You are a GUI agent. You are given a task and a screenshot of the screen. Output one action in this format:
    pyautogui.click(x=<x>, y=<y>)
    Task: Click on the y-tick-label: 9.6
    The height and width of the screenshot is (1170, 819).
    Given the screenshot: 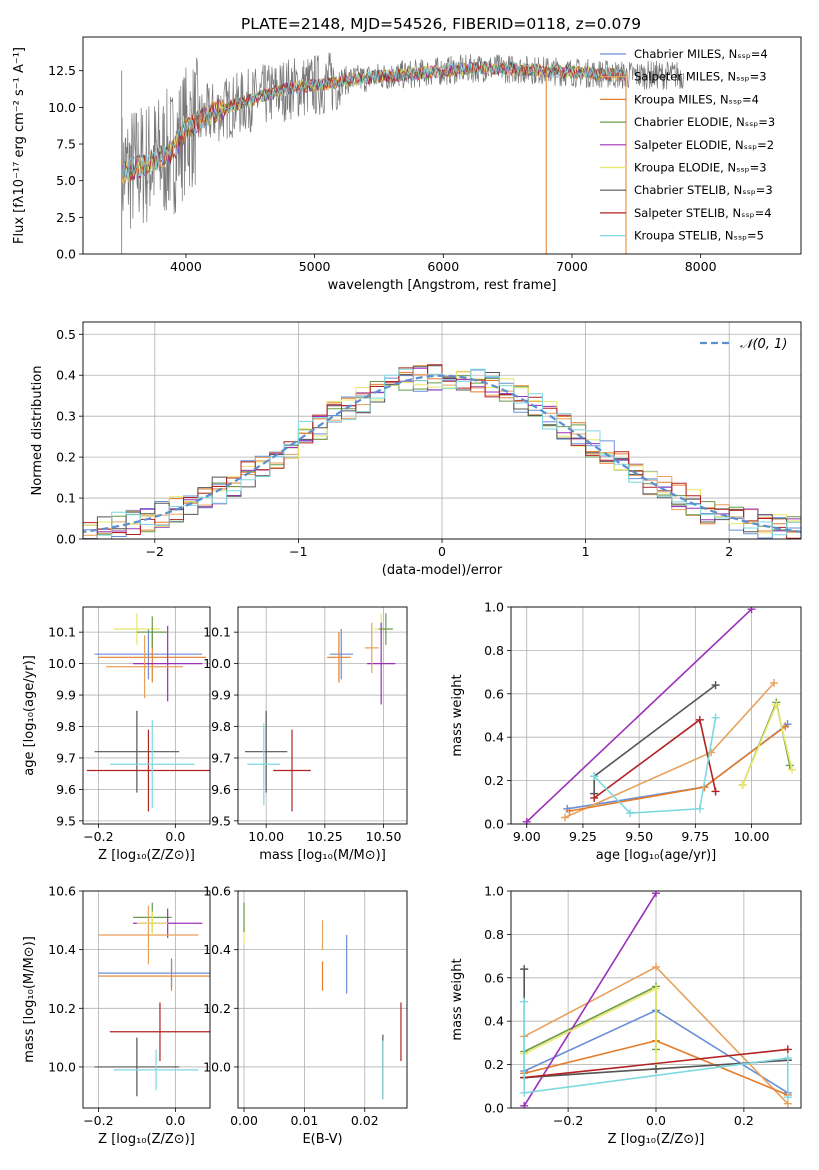 What is the action you would take?
    pyautogui.click(x=66, y=789)
    